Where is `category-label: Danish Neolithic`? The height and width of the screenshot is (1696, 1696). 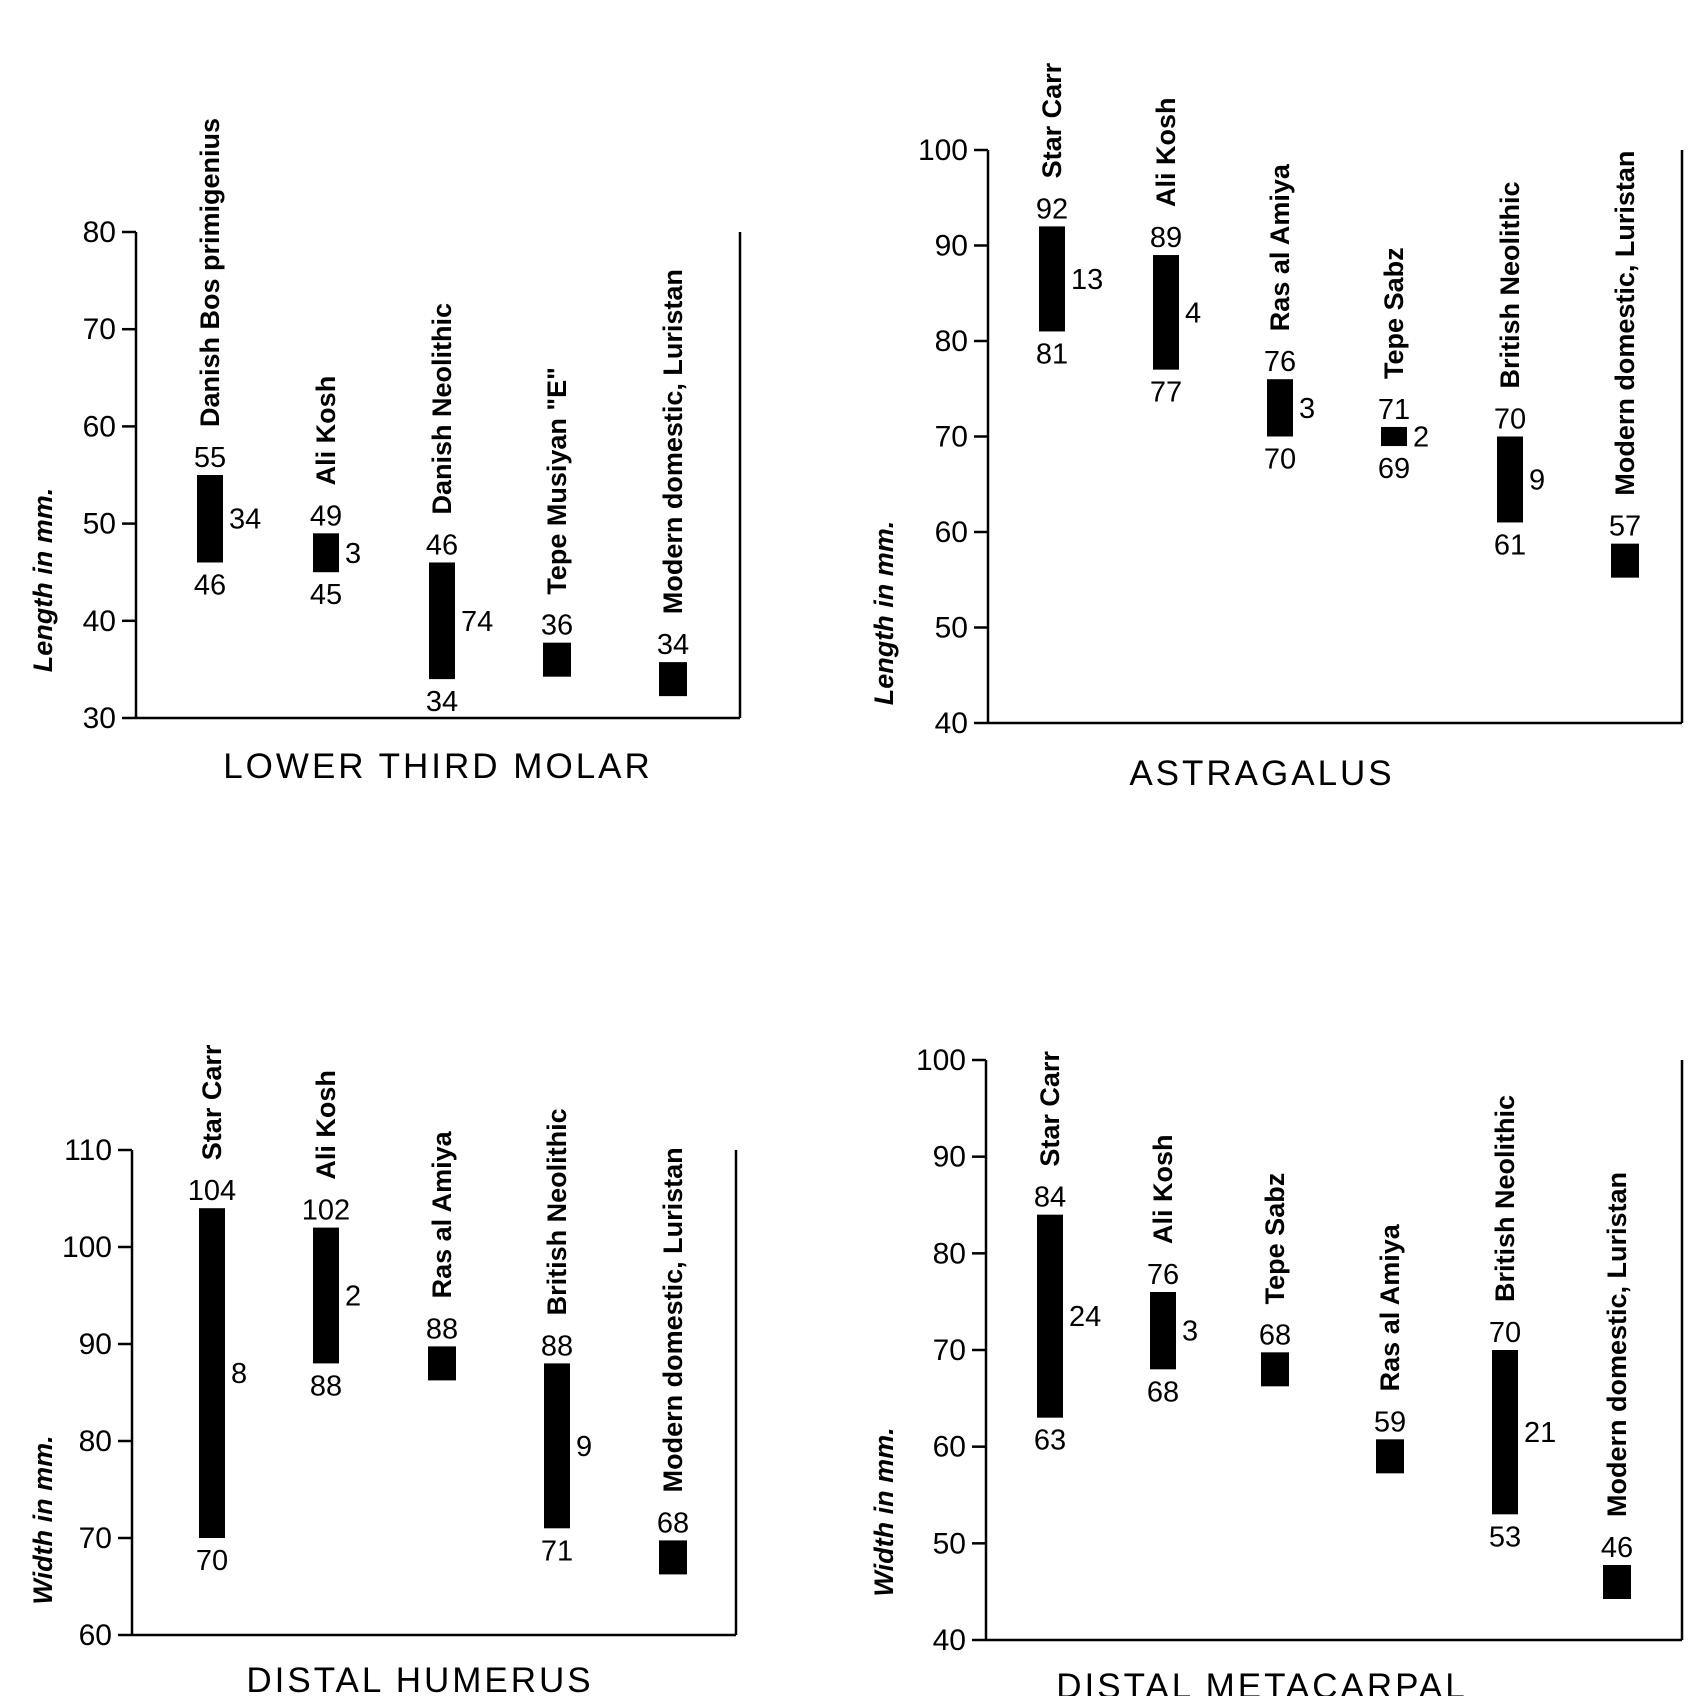 category-label: Danish Neolithic is located at coordinates (442, 409).